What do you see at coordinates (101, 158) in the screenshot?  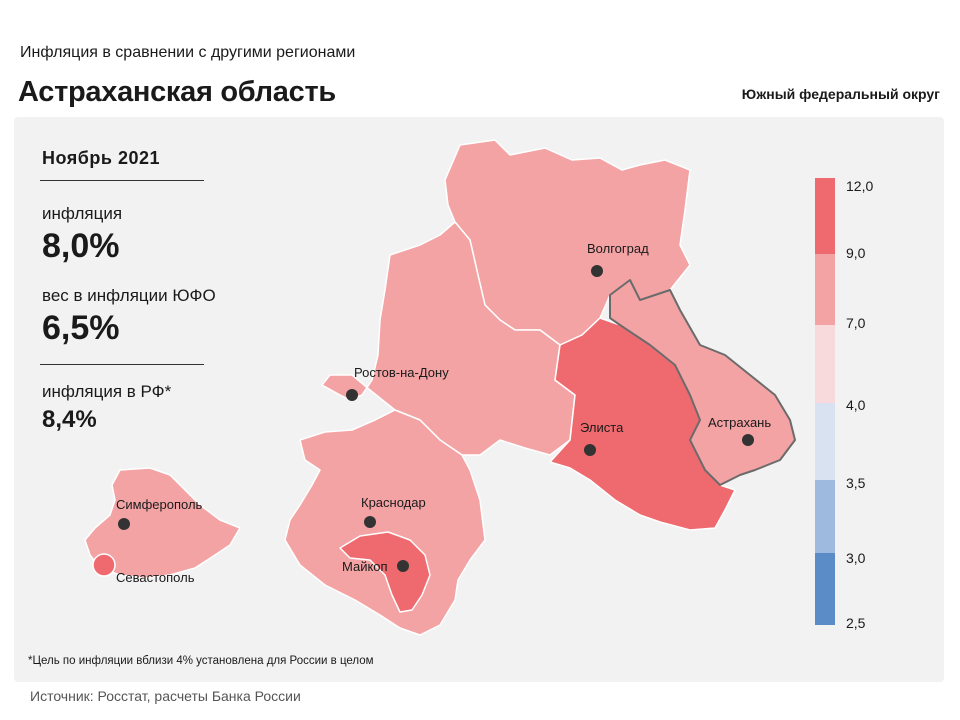 I see `period-label: Ноябрь 2021` at bounding box center [101, 158].